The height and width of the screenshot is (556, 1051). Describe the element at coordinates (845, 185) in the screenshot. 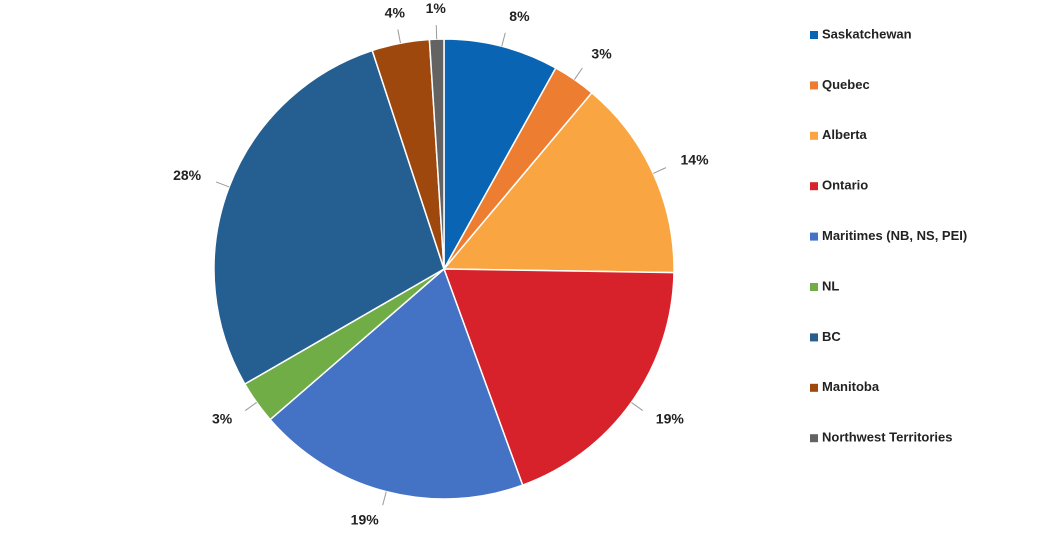

I see `legend-label: Ontario` at that location.